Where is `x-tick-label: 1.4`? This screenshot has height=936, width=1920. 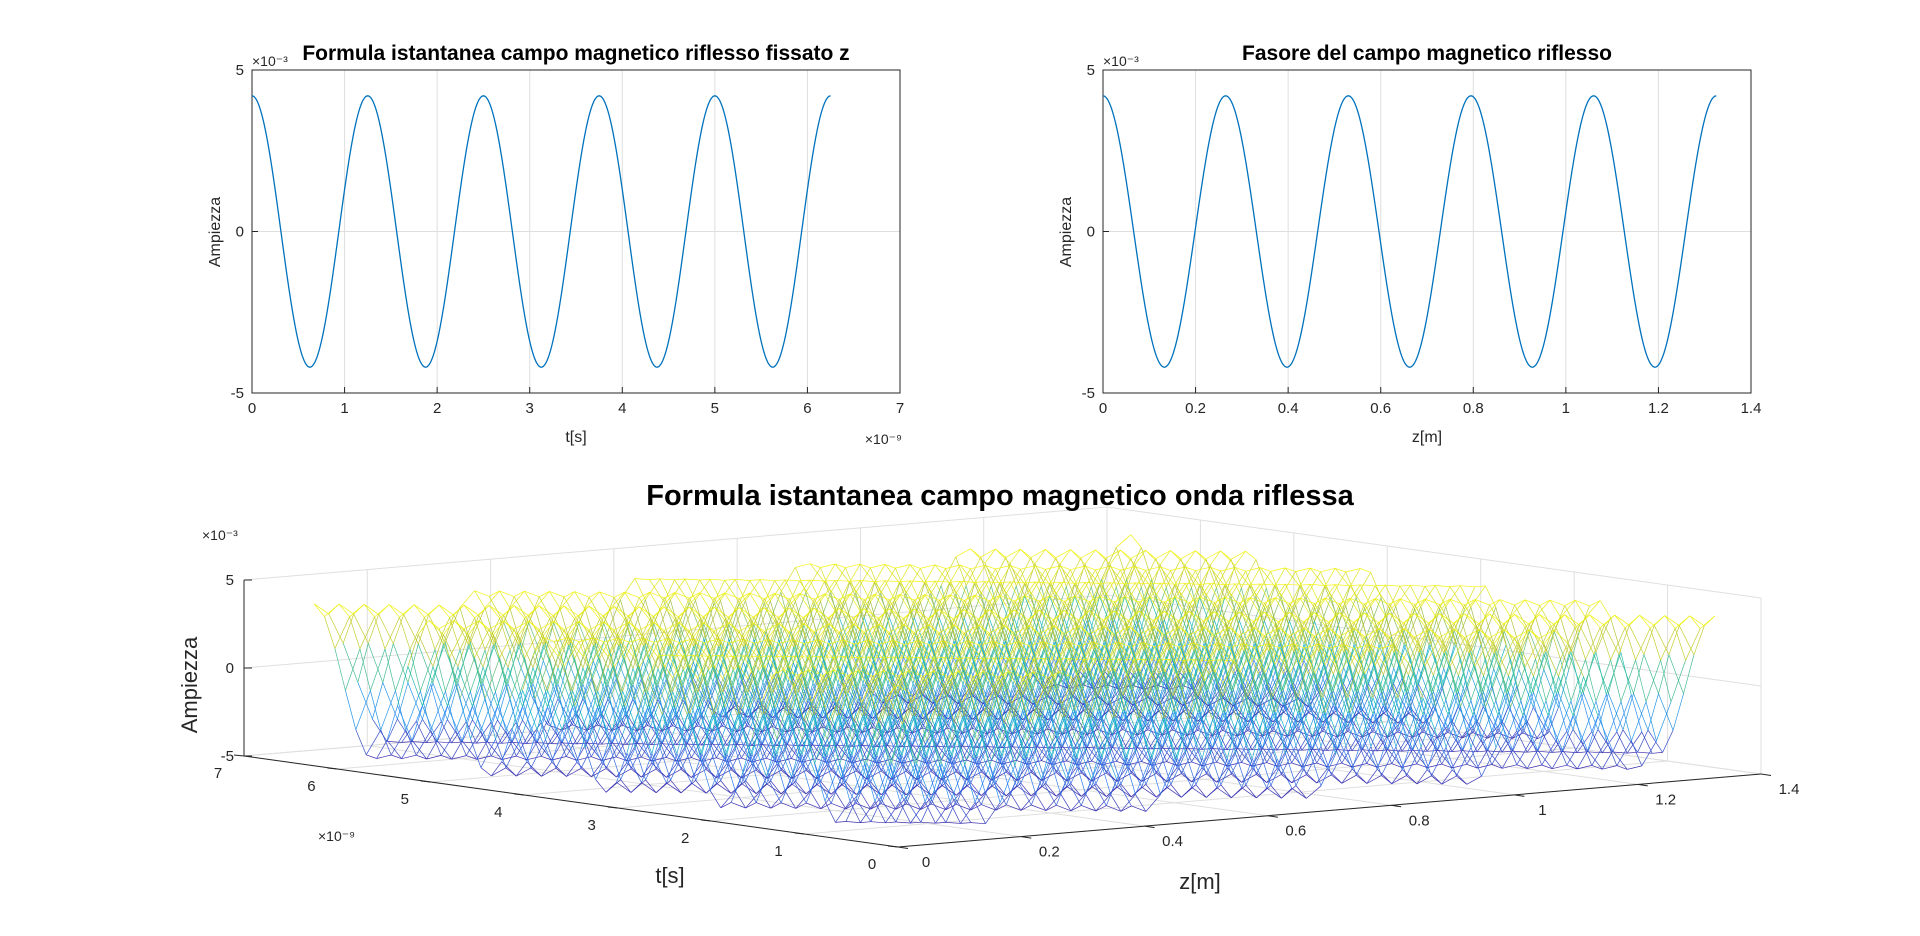
x-tick-label: 1.4 is located at coordinates (1751, 408).